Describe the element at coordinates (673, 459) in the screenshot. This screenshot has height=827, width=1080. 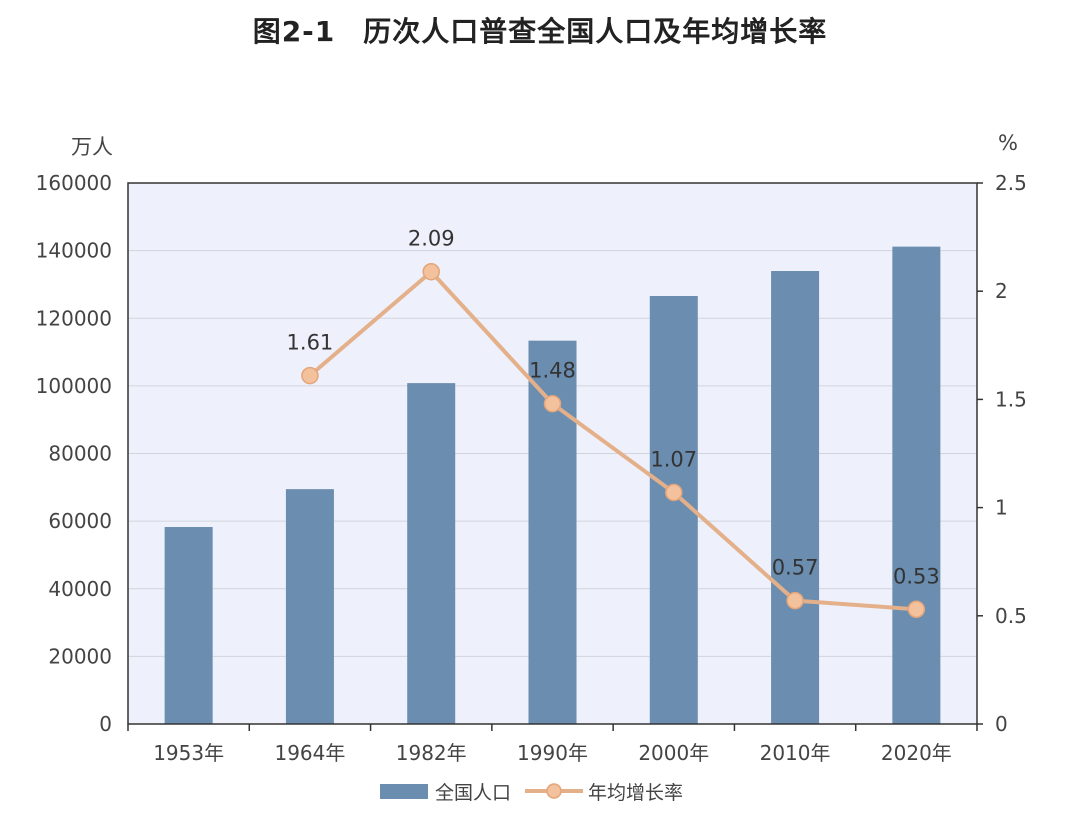
I see `data-label: 1.07` at that location.